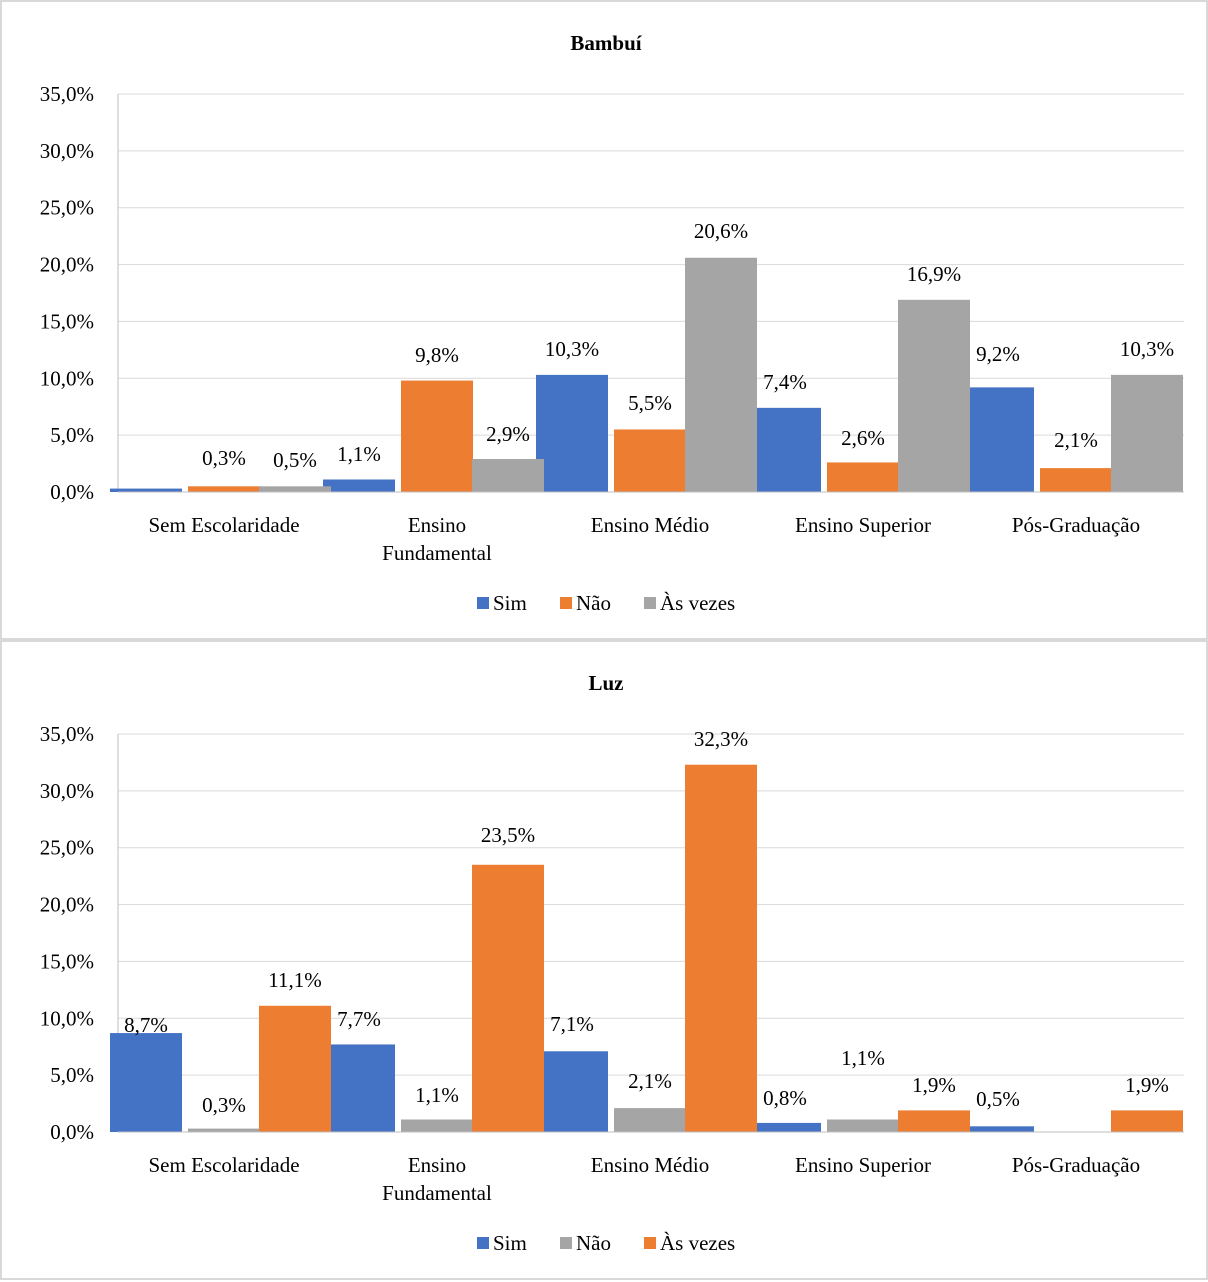 The width and height of the screenshot is (1208, 1282). What do you see at coordinates (863, 438) in the screenshot?
I see `data-label: 2,6%` at bounding box center [863, 438].